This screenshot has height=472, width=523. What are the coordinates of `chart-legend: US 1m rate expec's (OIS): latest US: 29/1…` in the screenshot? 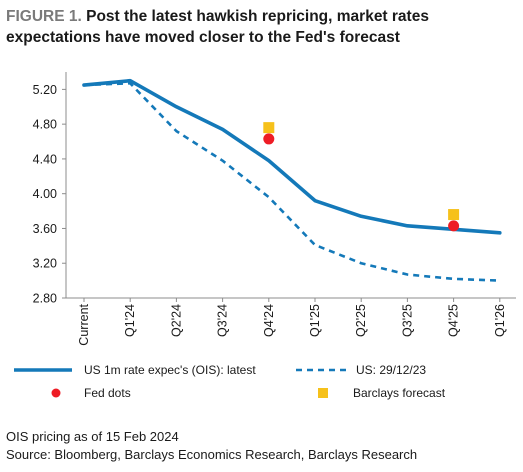 It's located at (230, 381).